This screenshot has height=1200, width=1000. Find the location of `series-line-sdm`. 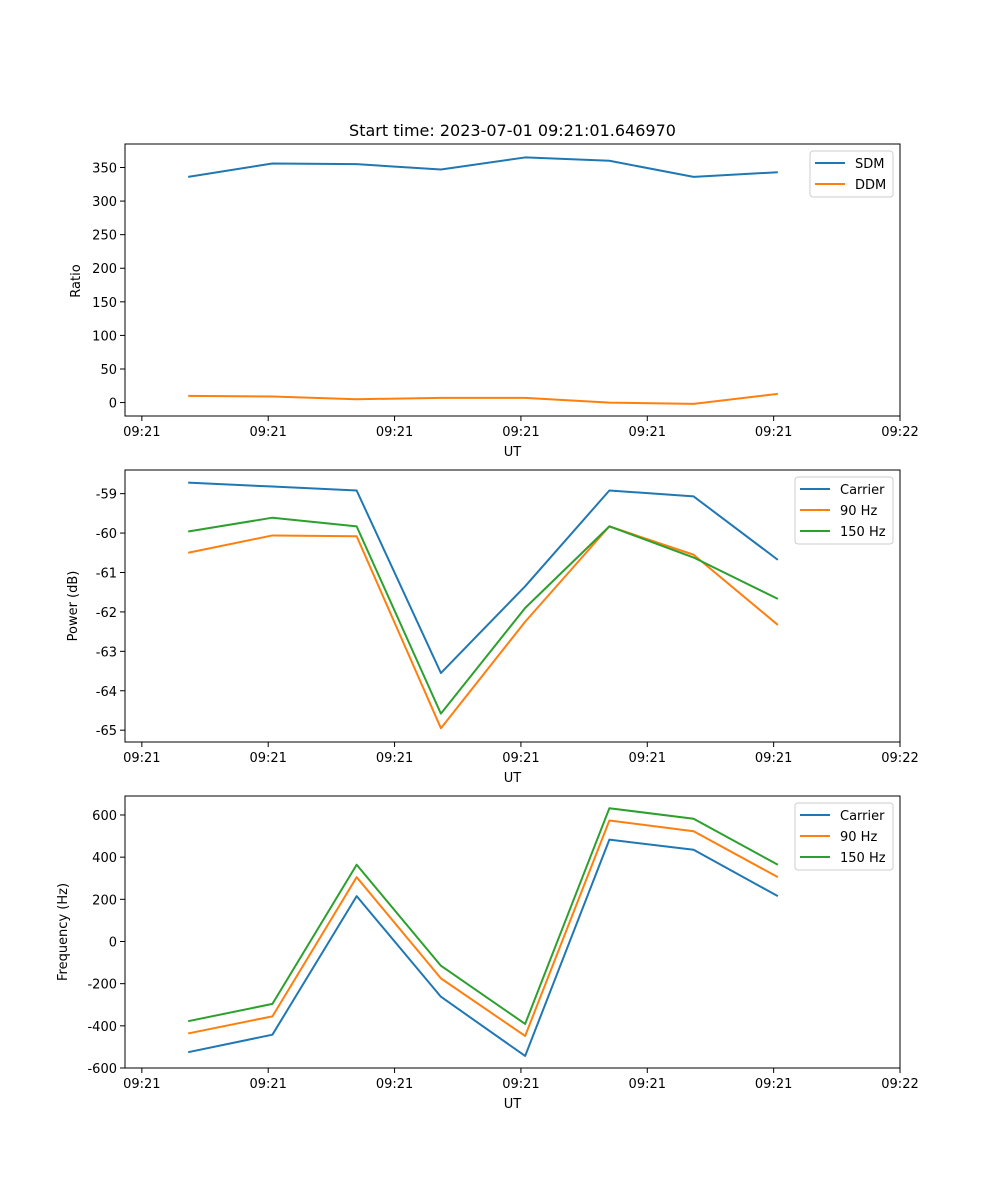

series-line-sdm is located at coordinates (483, 167).